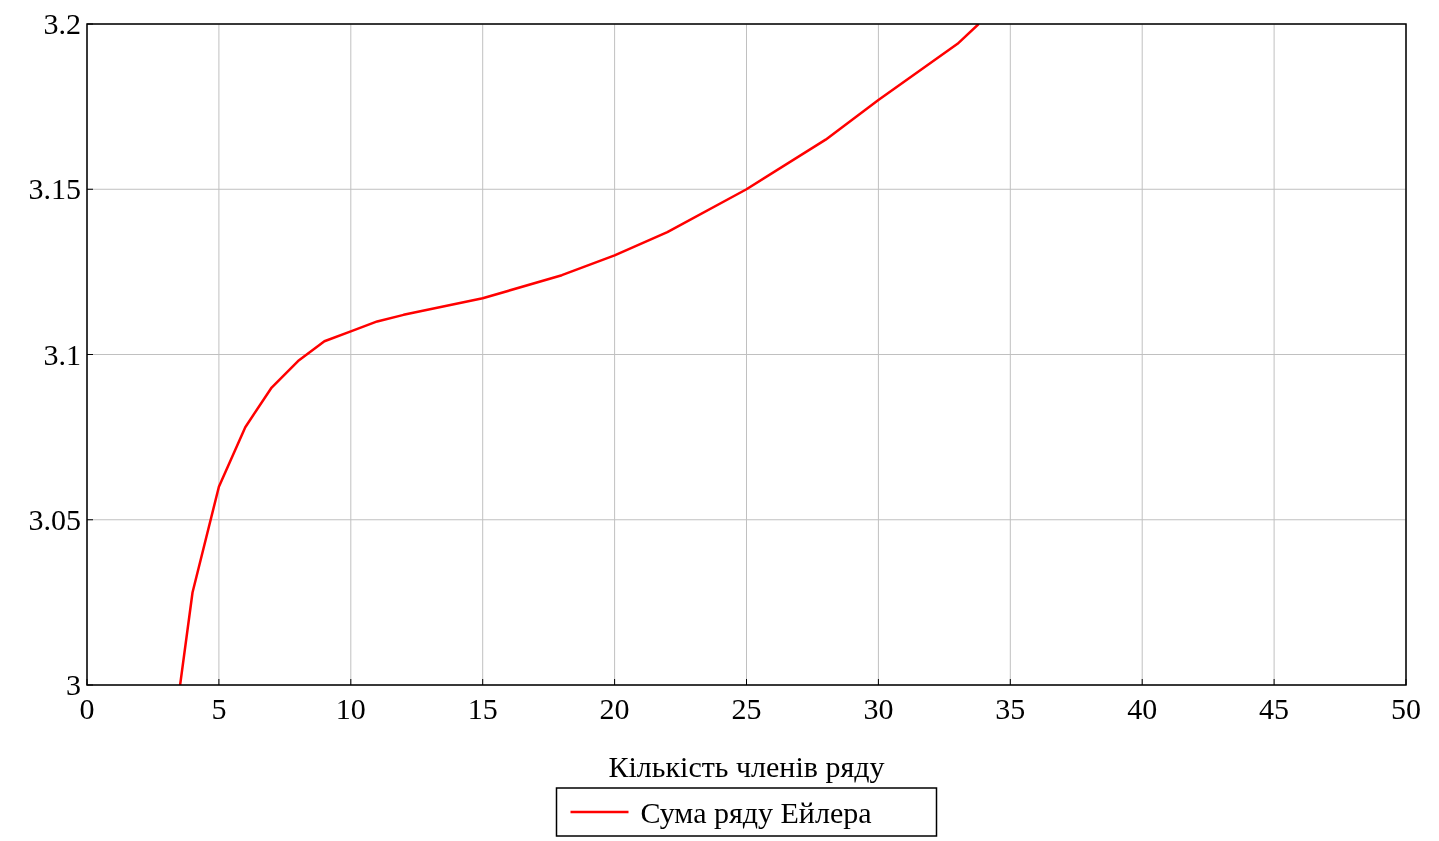 The height and width of the screenshot is (841, 1439). I want to click on x-tick-label: 35, so click(1010, 708).